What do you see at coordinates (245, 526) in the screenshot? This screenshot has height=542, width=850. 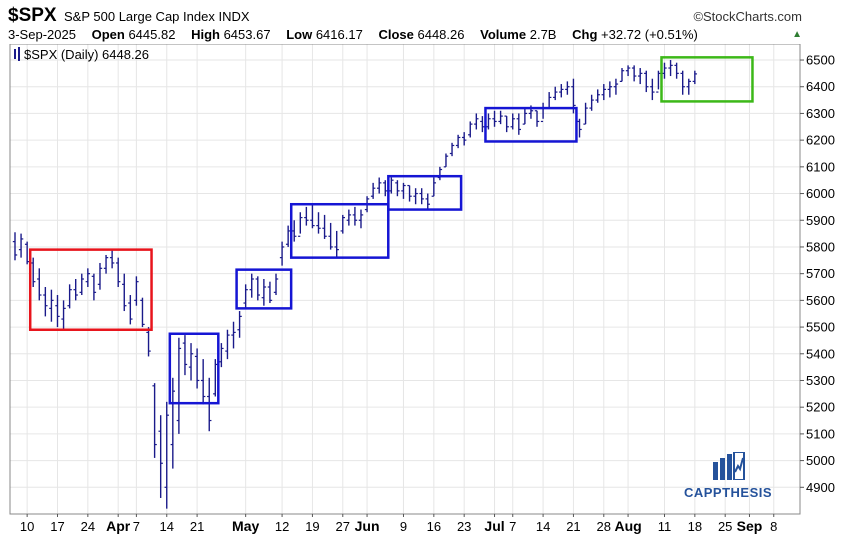 I see `x-tick-month-label: May` at bounding box center [245, 526].